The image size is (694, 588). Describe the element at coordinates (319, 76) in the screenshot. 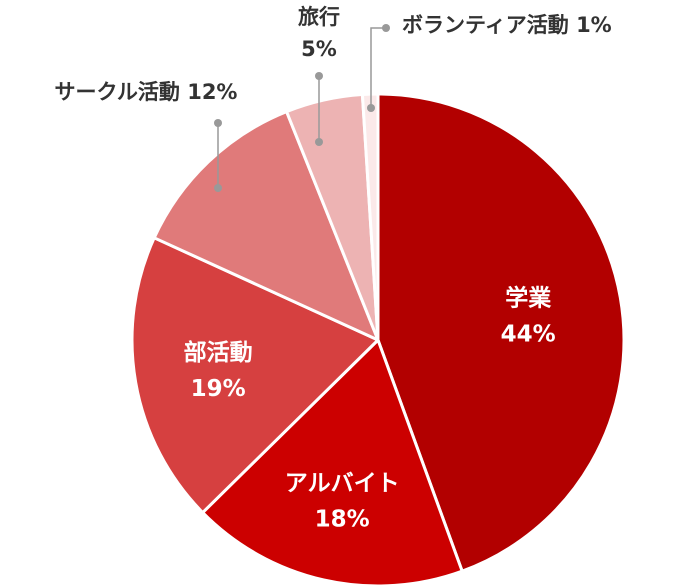

I see `slice-5-leader-dot-start` at that location.